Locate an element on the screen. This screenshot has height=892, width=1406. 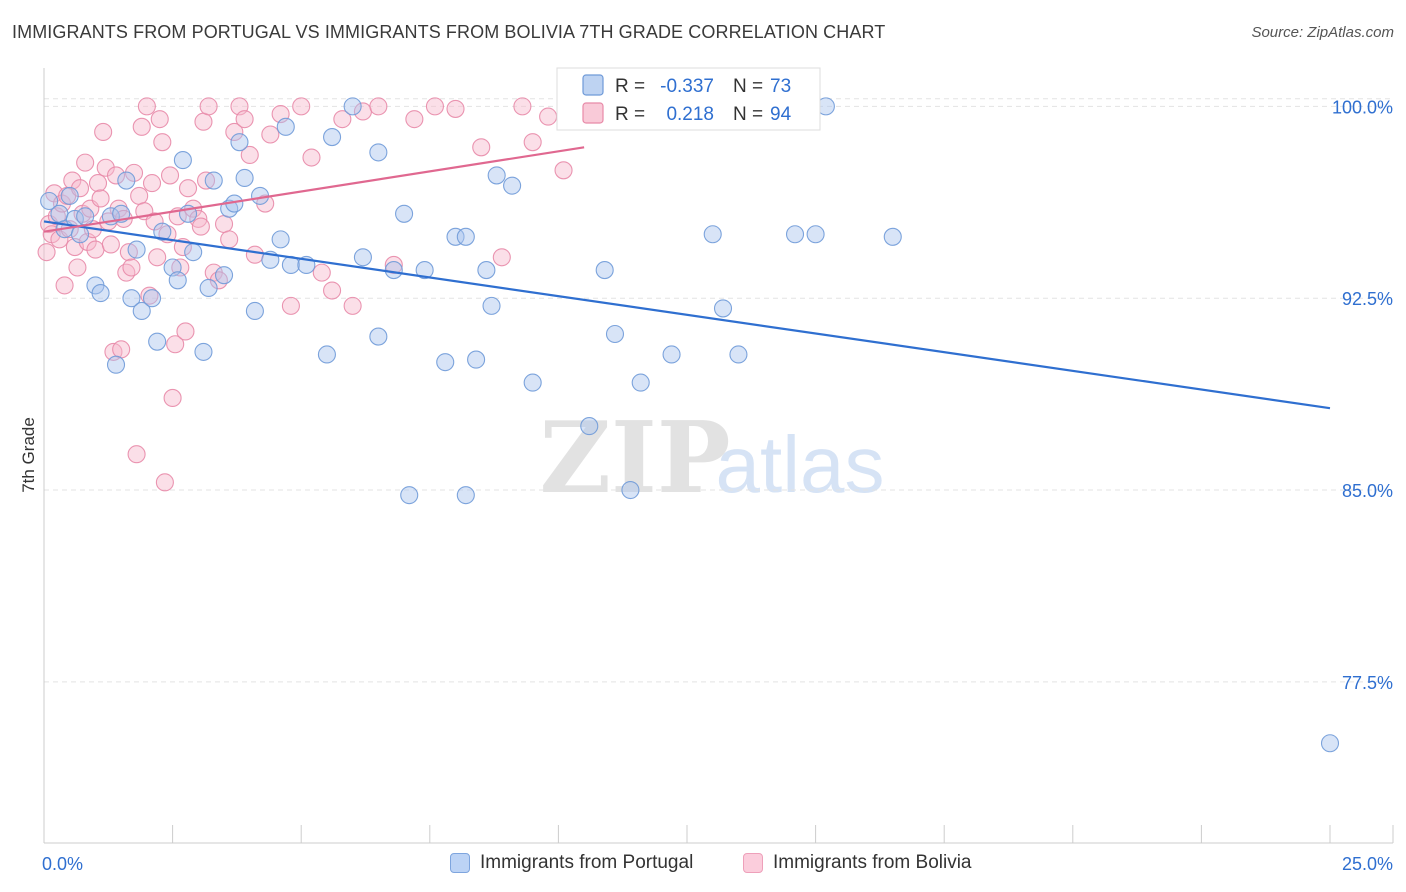
stats-swatch-bolivia is located at coordinates (593, 113).